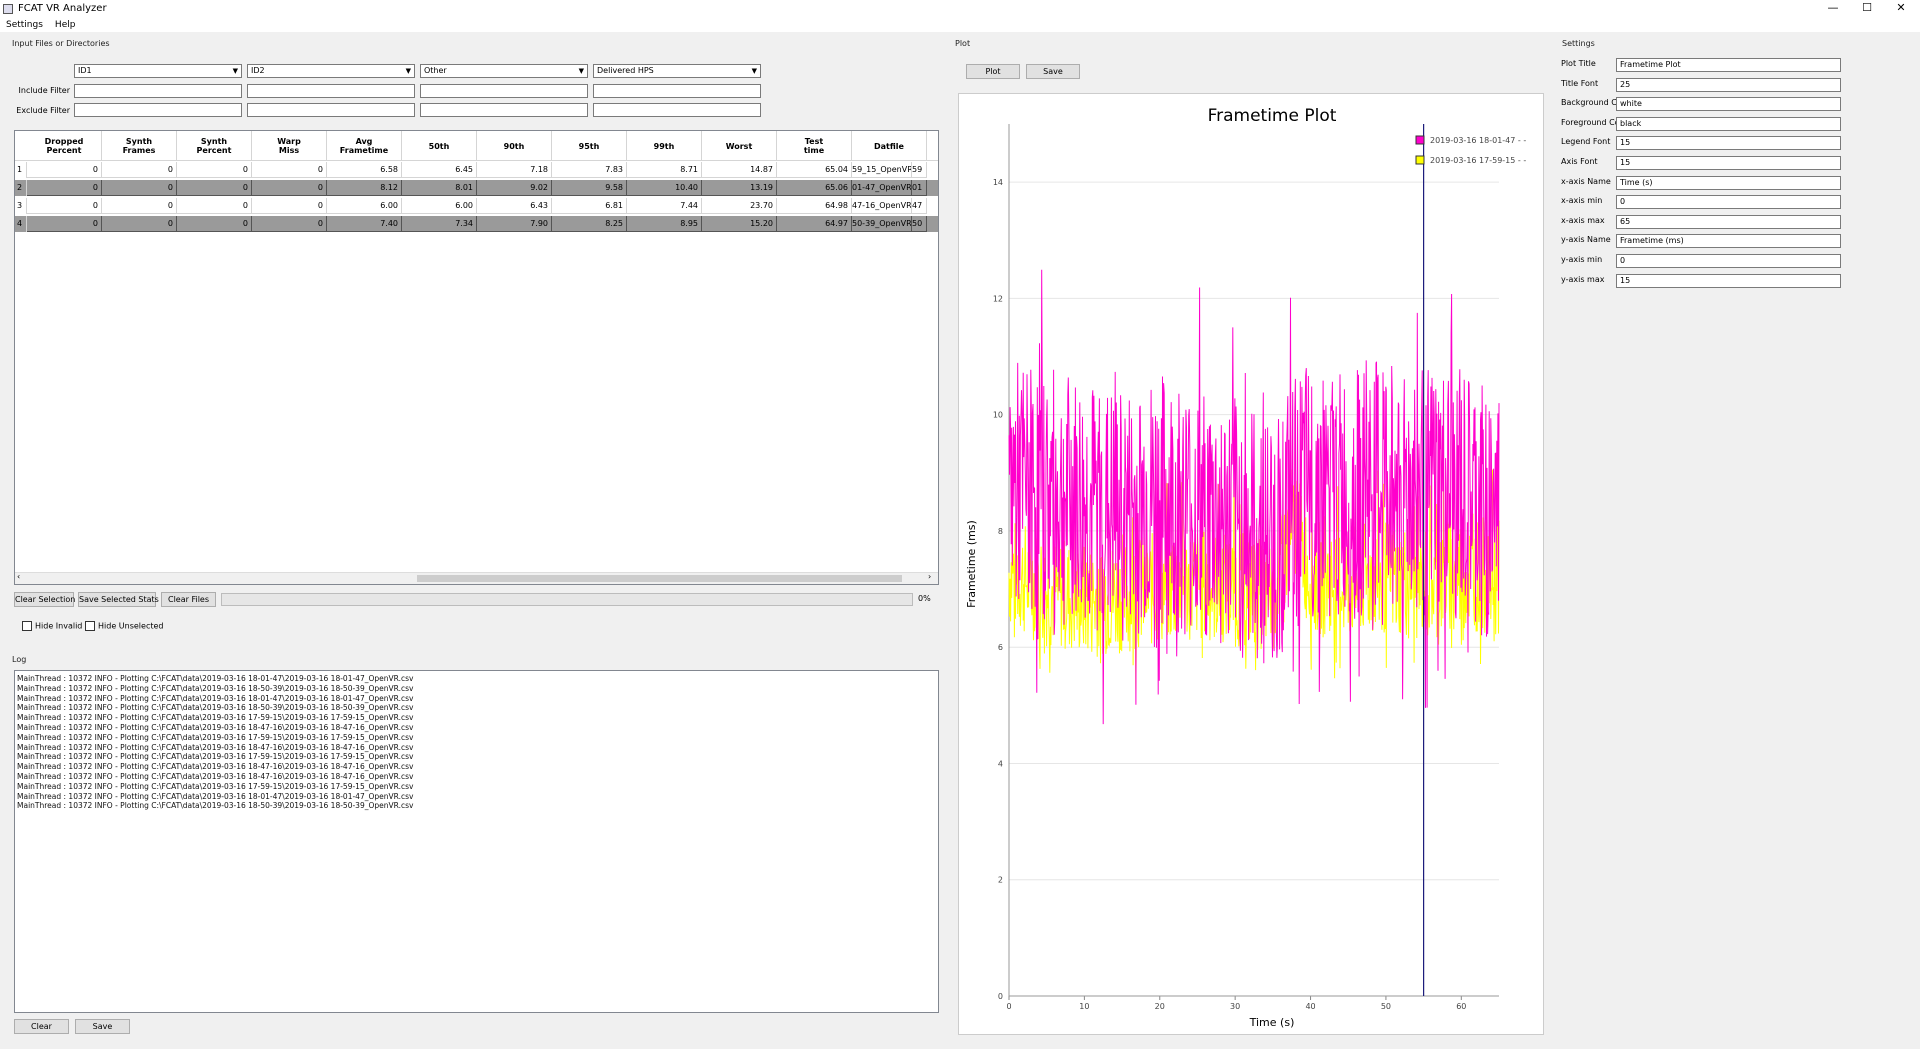 The width and height of the screenshot is (1920, 1049). What do you see at coordinates (919, 224) in the screenshot?
I see `table-cell: 50` at bounding box center [919, 224].